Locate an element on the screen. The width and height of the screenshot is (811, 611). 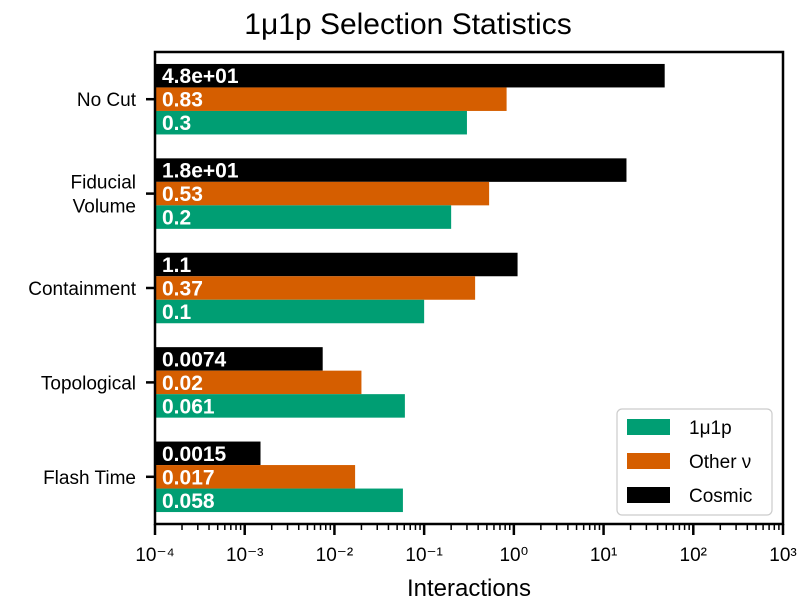
legend-swatch-1-1p is located at coordinates (648, 427).